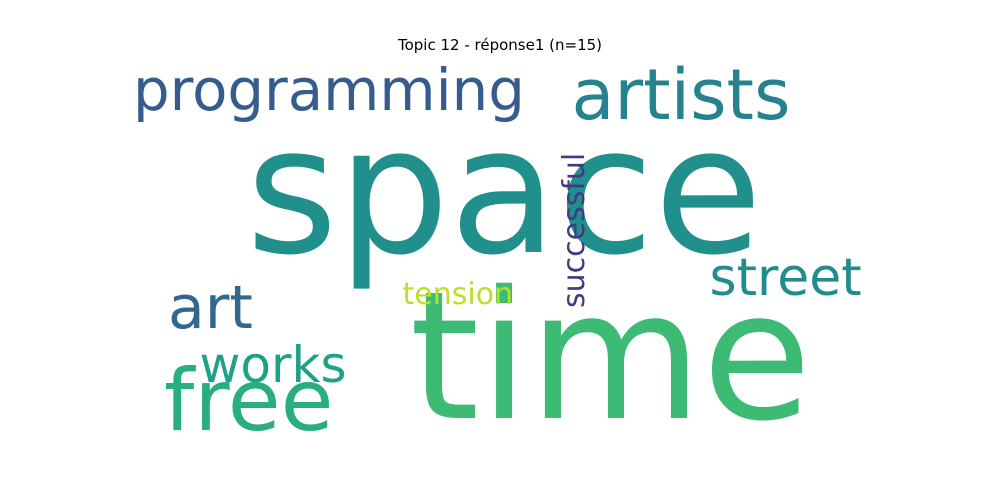  I want to click on word-programming: programming, so click(329, 93).